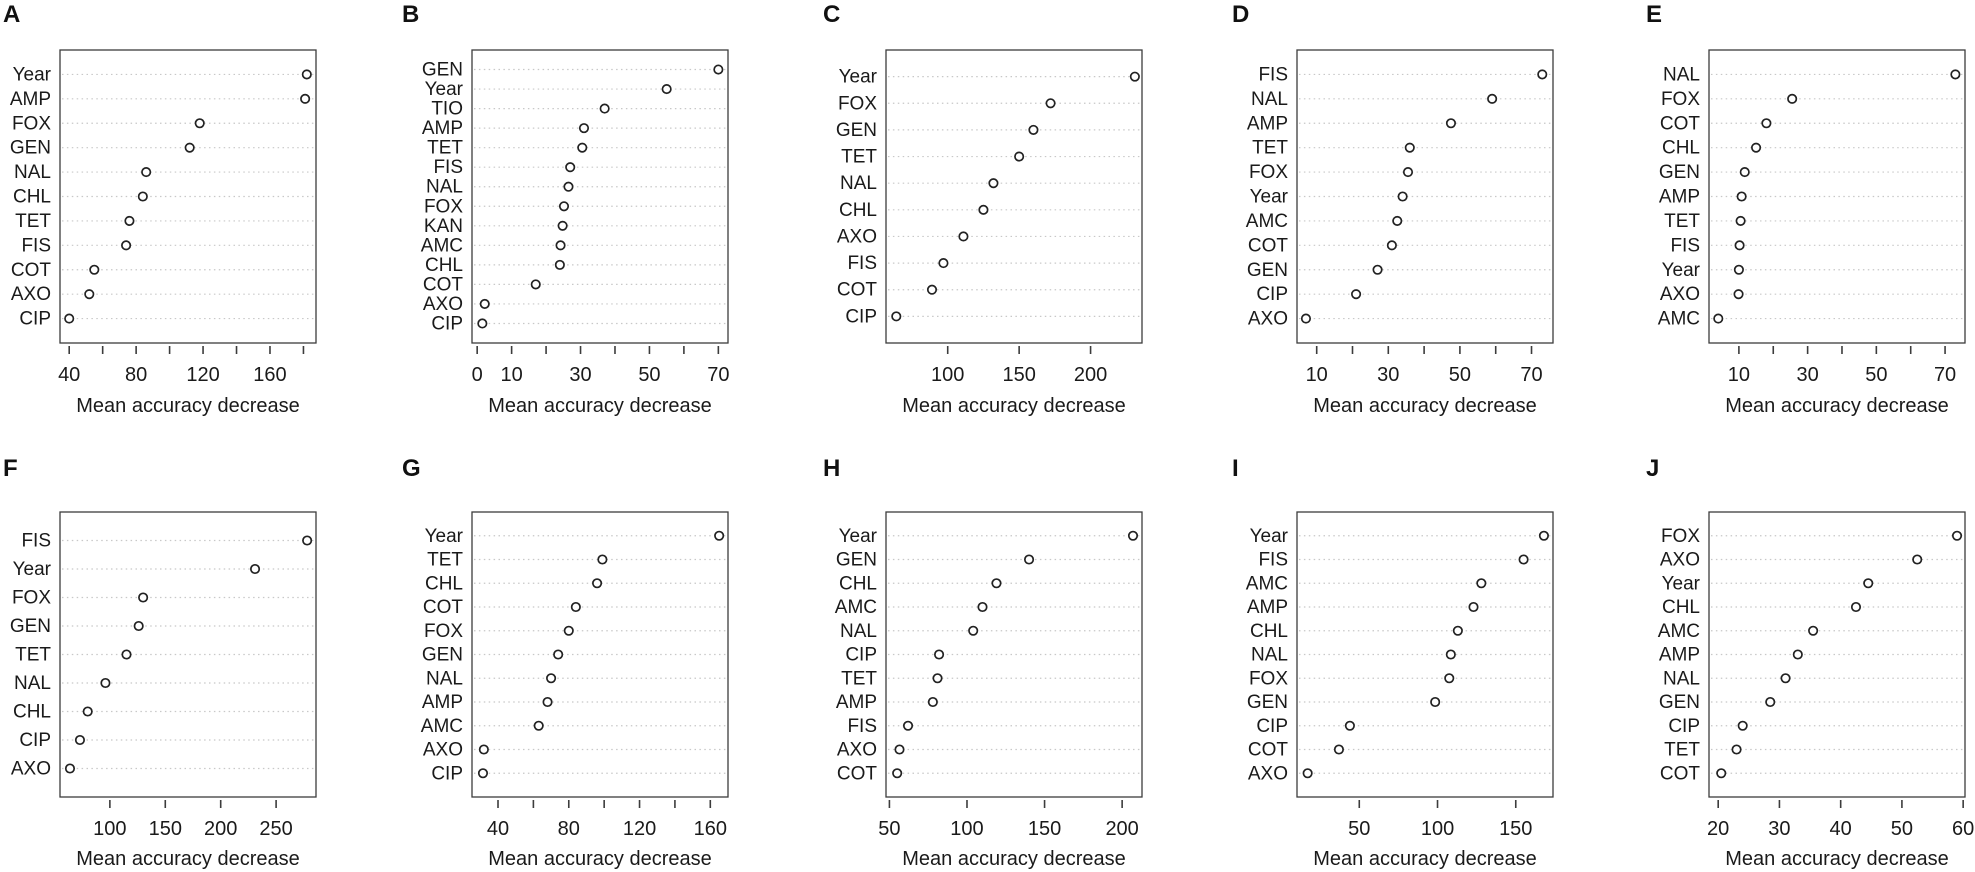 This screenshot has width=1975, height=872. What do you see at coordinates (580, 375) in the screenshot?
I see `x-tick-label: 30` at bounding box center [580, 375].